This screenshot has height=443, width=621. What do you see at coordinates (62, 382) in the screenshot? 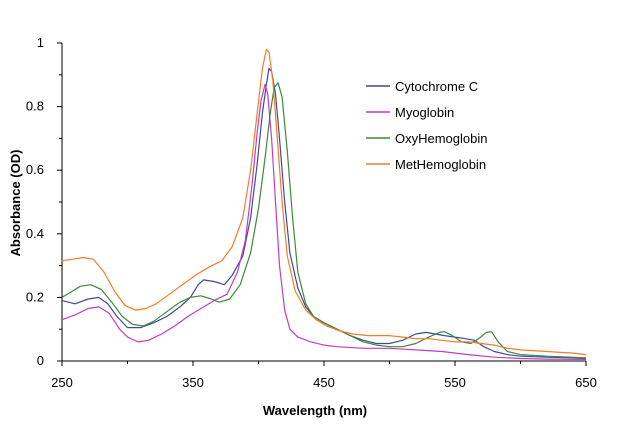
I see `x-tick-label: 250` at bounding box center [62, 382].